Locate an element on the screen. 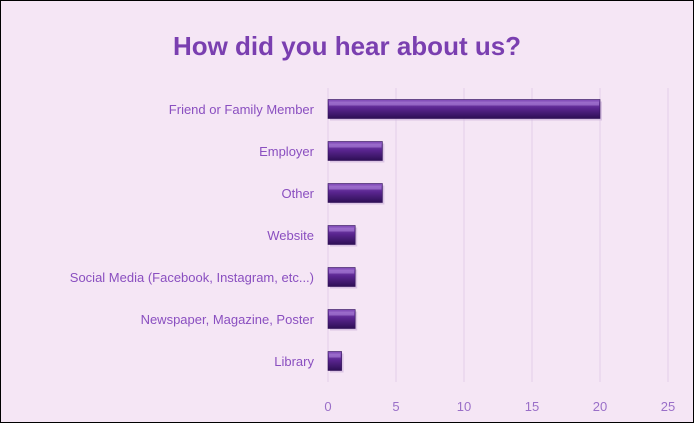  category-label: Employer is located at coordinates (287, 151).